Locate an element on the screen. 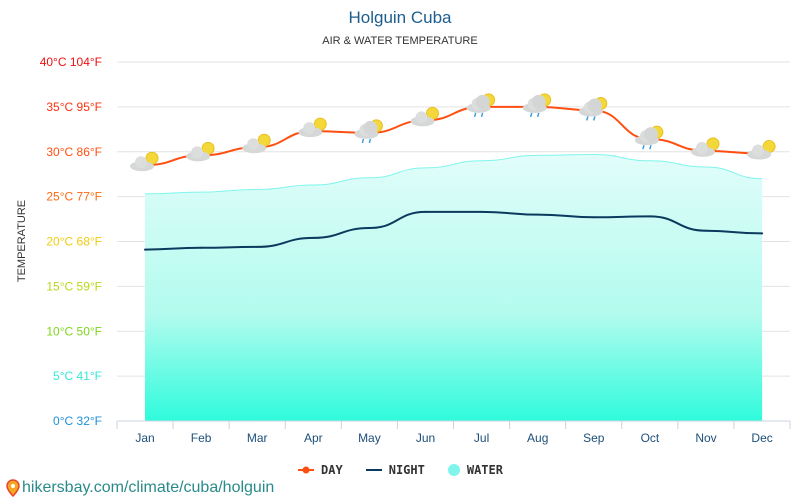 The image size is (800, 500). map-pin-icon is located at coordinates (13, 488).